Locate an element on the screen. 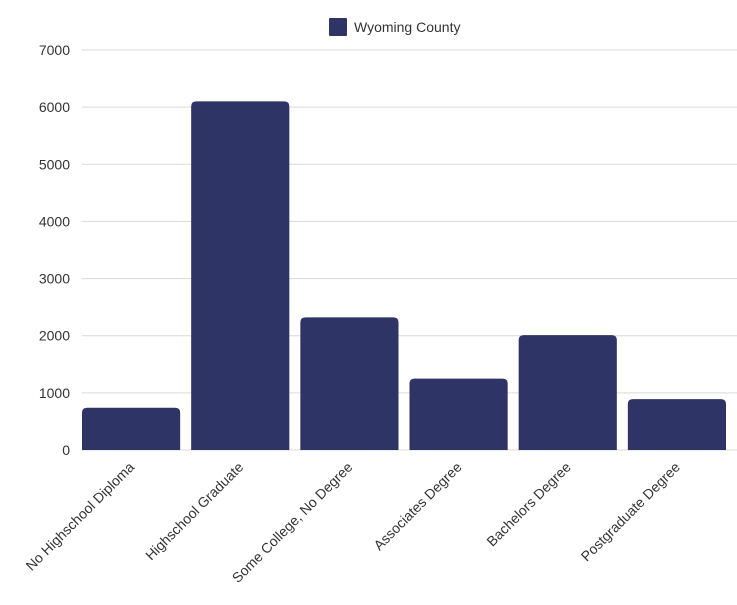 The image size is (737, 605). y-tick-label: 0 is located at coordinates (66, 450).